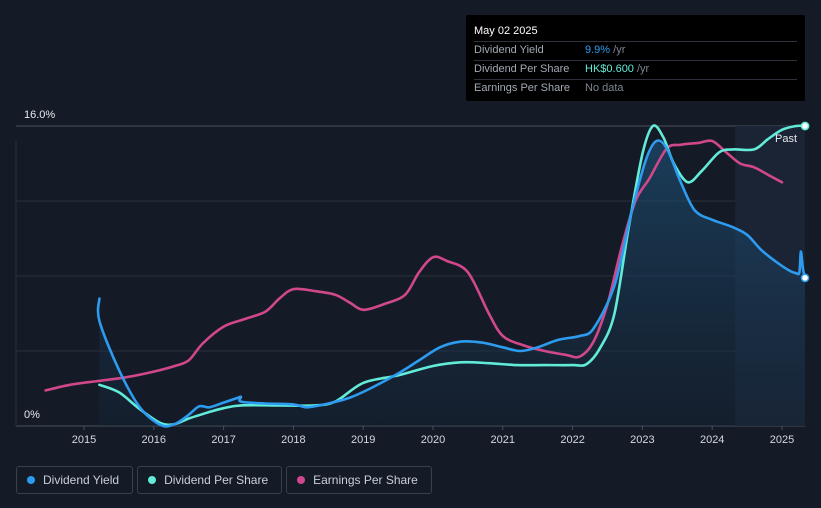 The height and width of the screenshot is (508, 821). Describe the element at coordinates (503, 440) in the screenshot. I see `x-tick-label: 2021` at that location.